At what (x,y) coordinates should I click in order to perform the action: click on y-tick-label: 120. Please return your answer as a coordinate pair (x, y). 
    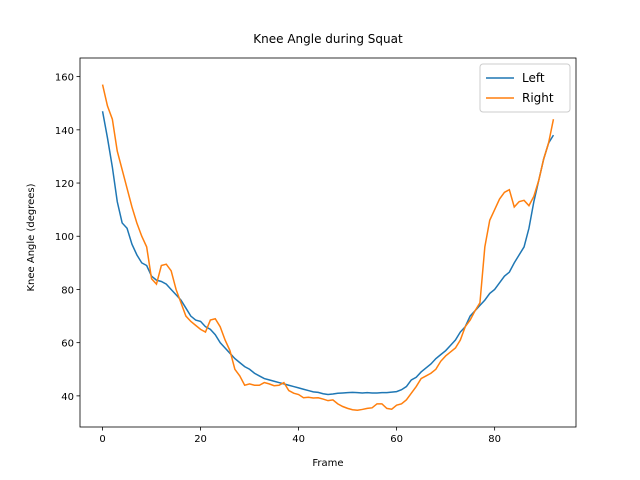
    Looking at the image, I should click on (64, 184).